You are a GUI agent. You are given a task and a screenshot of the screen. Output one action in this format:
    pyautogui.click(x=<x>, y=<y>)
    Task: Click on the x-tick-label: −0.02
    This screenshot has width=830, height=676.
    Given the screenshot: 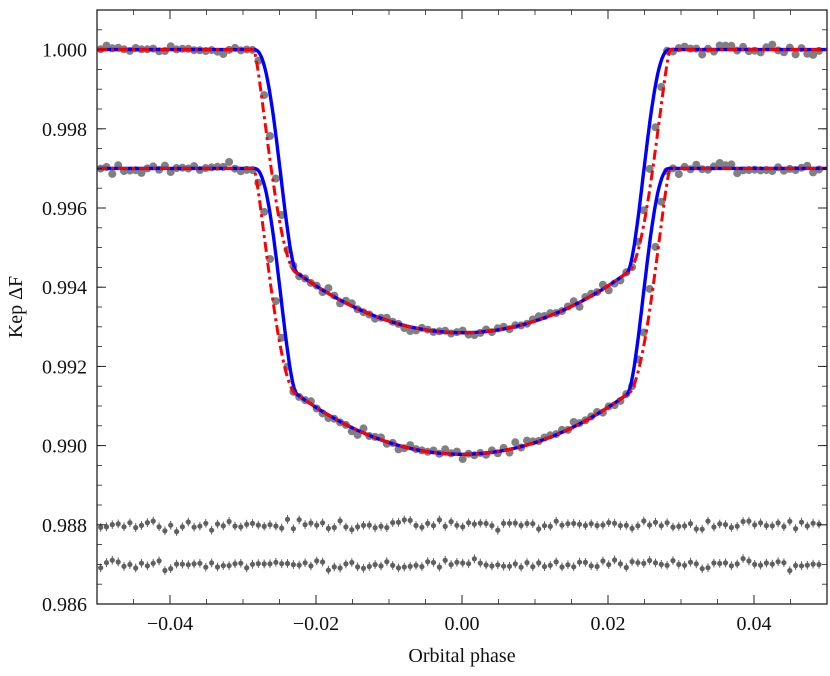 What is the action you would take?
    pyautogui.click(x=316, y=624)
    